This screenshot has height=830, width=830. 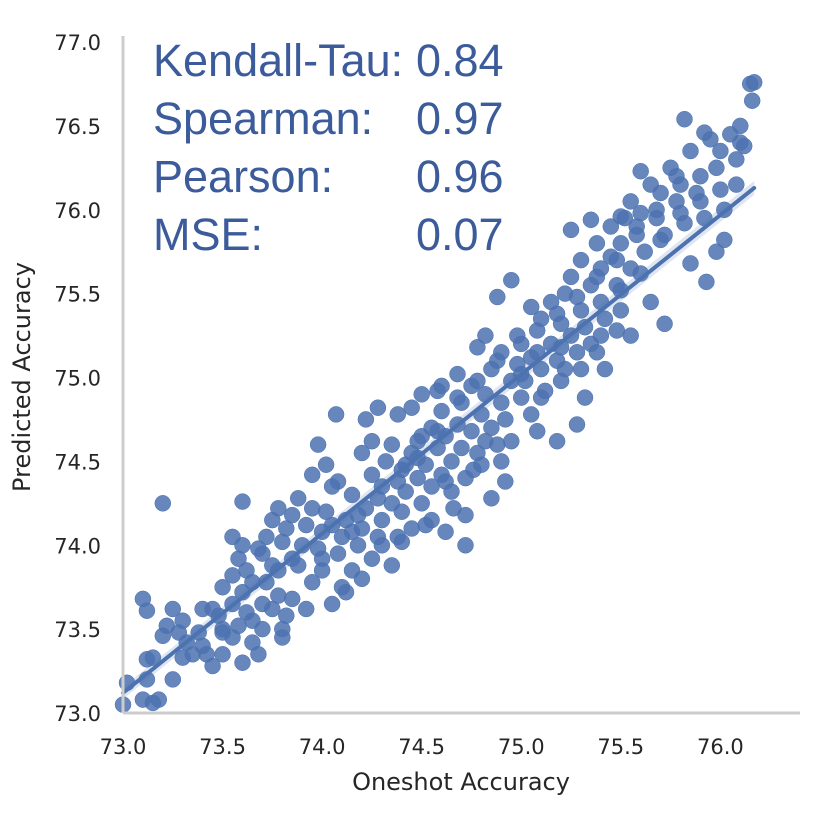 I want to click on stat-label: Pearson:, so click(x=243, y=176).